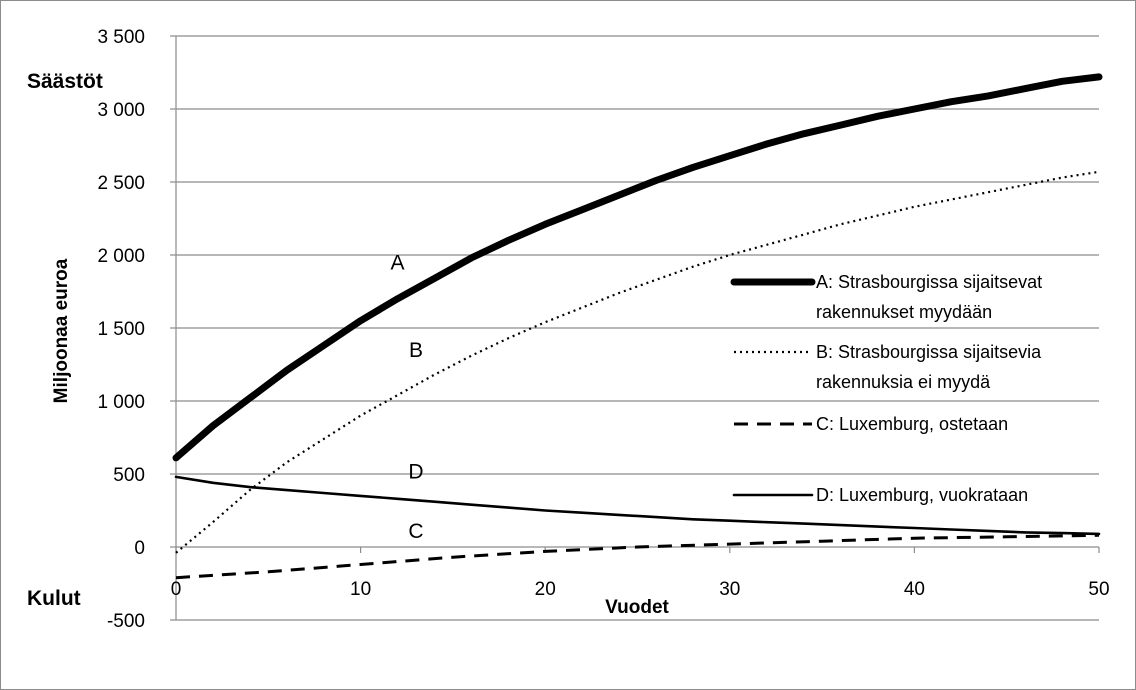  I want to click on y-tick-label: 500, so click(129, 475).